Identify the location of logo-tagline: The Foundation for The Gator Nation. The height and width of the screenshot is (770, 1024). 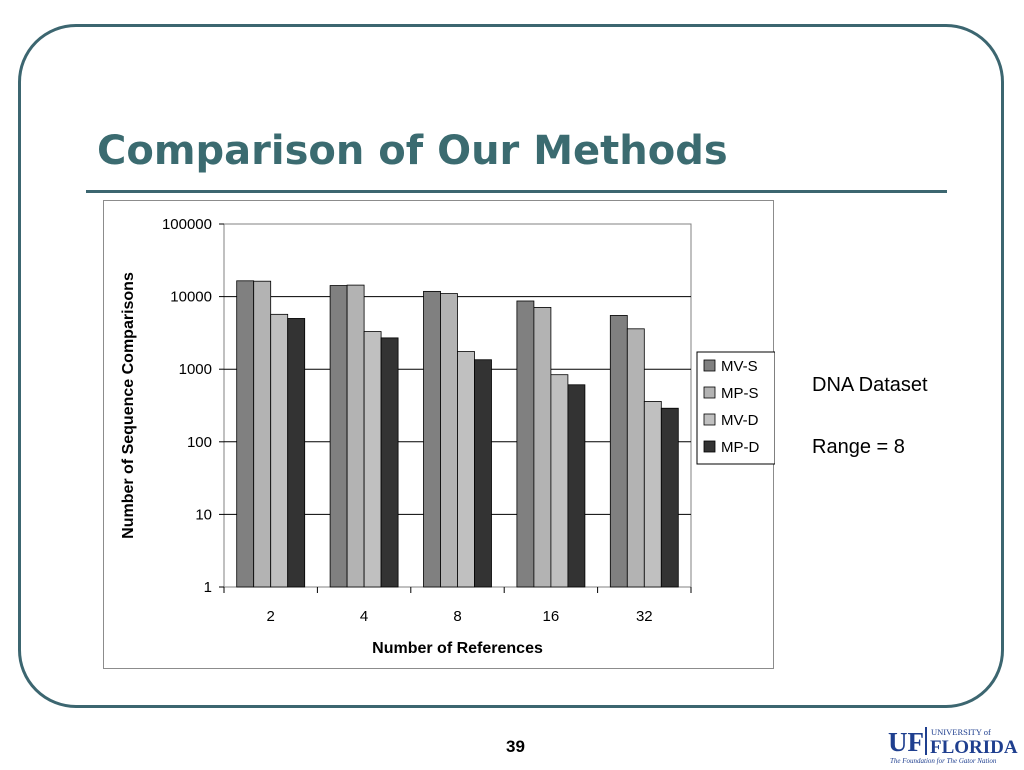
(943, 761).